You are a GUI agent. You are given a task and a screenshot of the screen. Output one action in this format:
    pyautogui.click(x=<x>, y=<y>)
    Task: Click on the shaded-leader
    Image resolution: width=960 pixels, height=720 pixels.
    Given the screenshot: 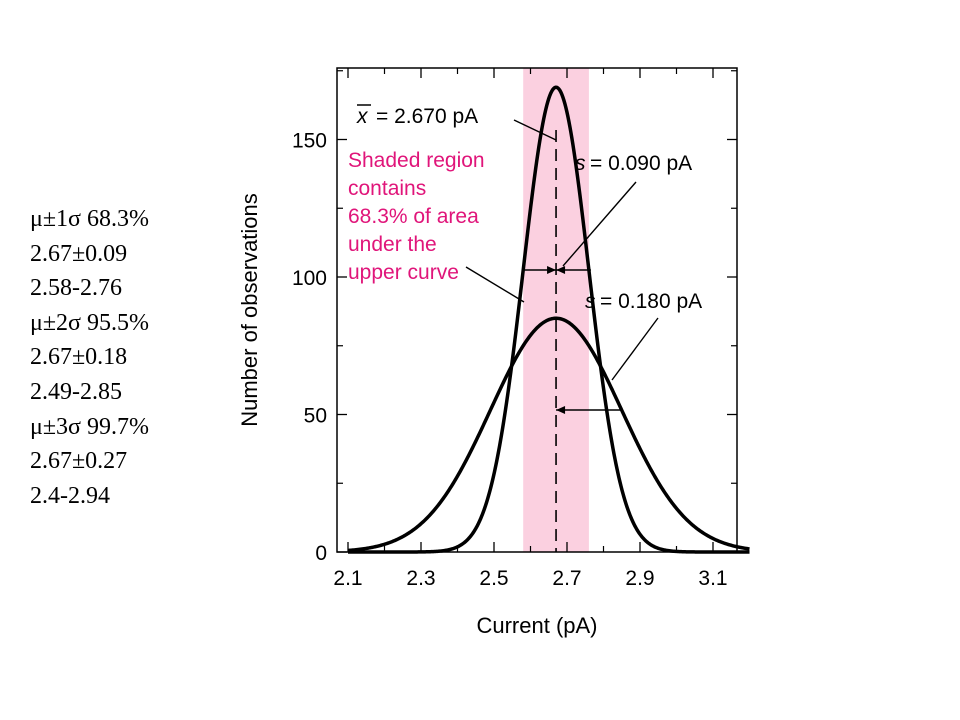 What is the action you would take?
    pyautogui.click(x=495, y=284)
    